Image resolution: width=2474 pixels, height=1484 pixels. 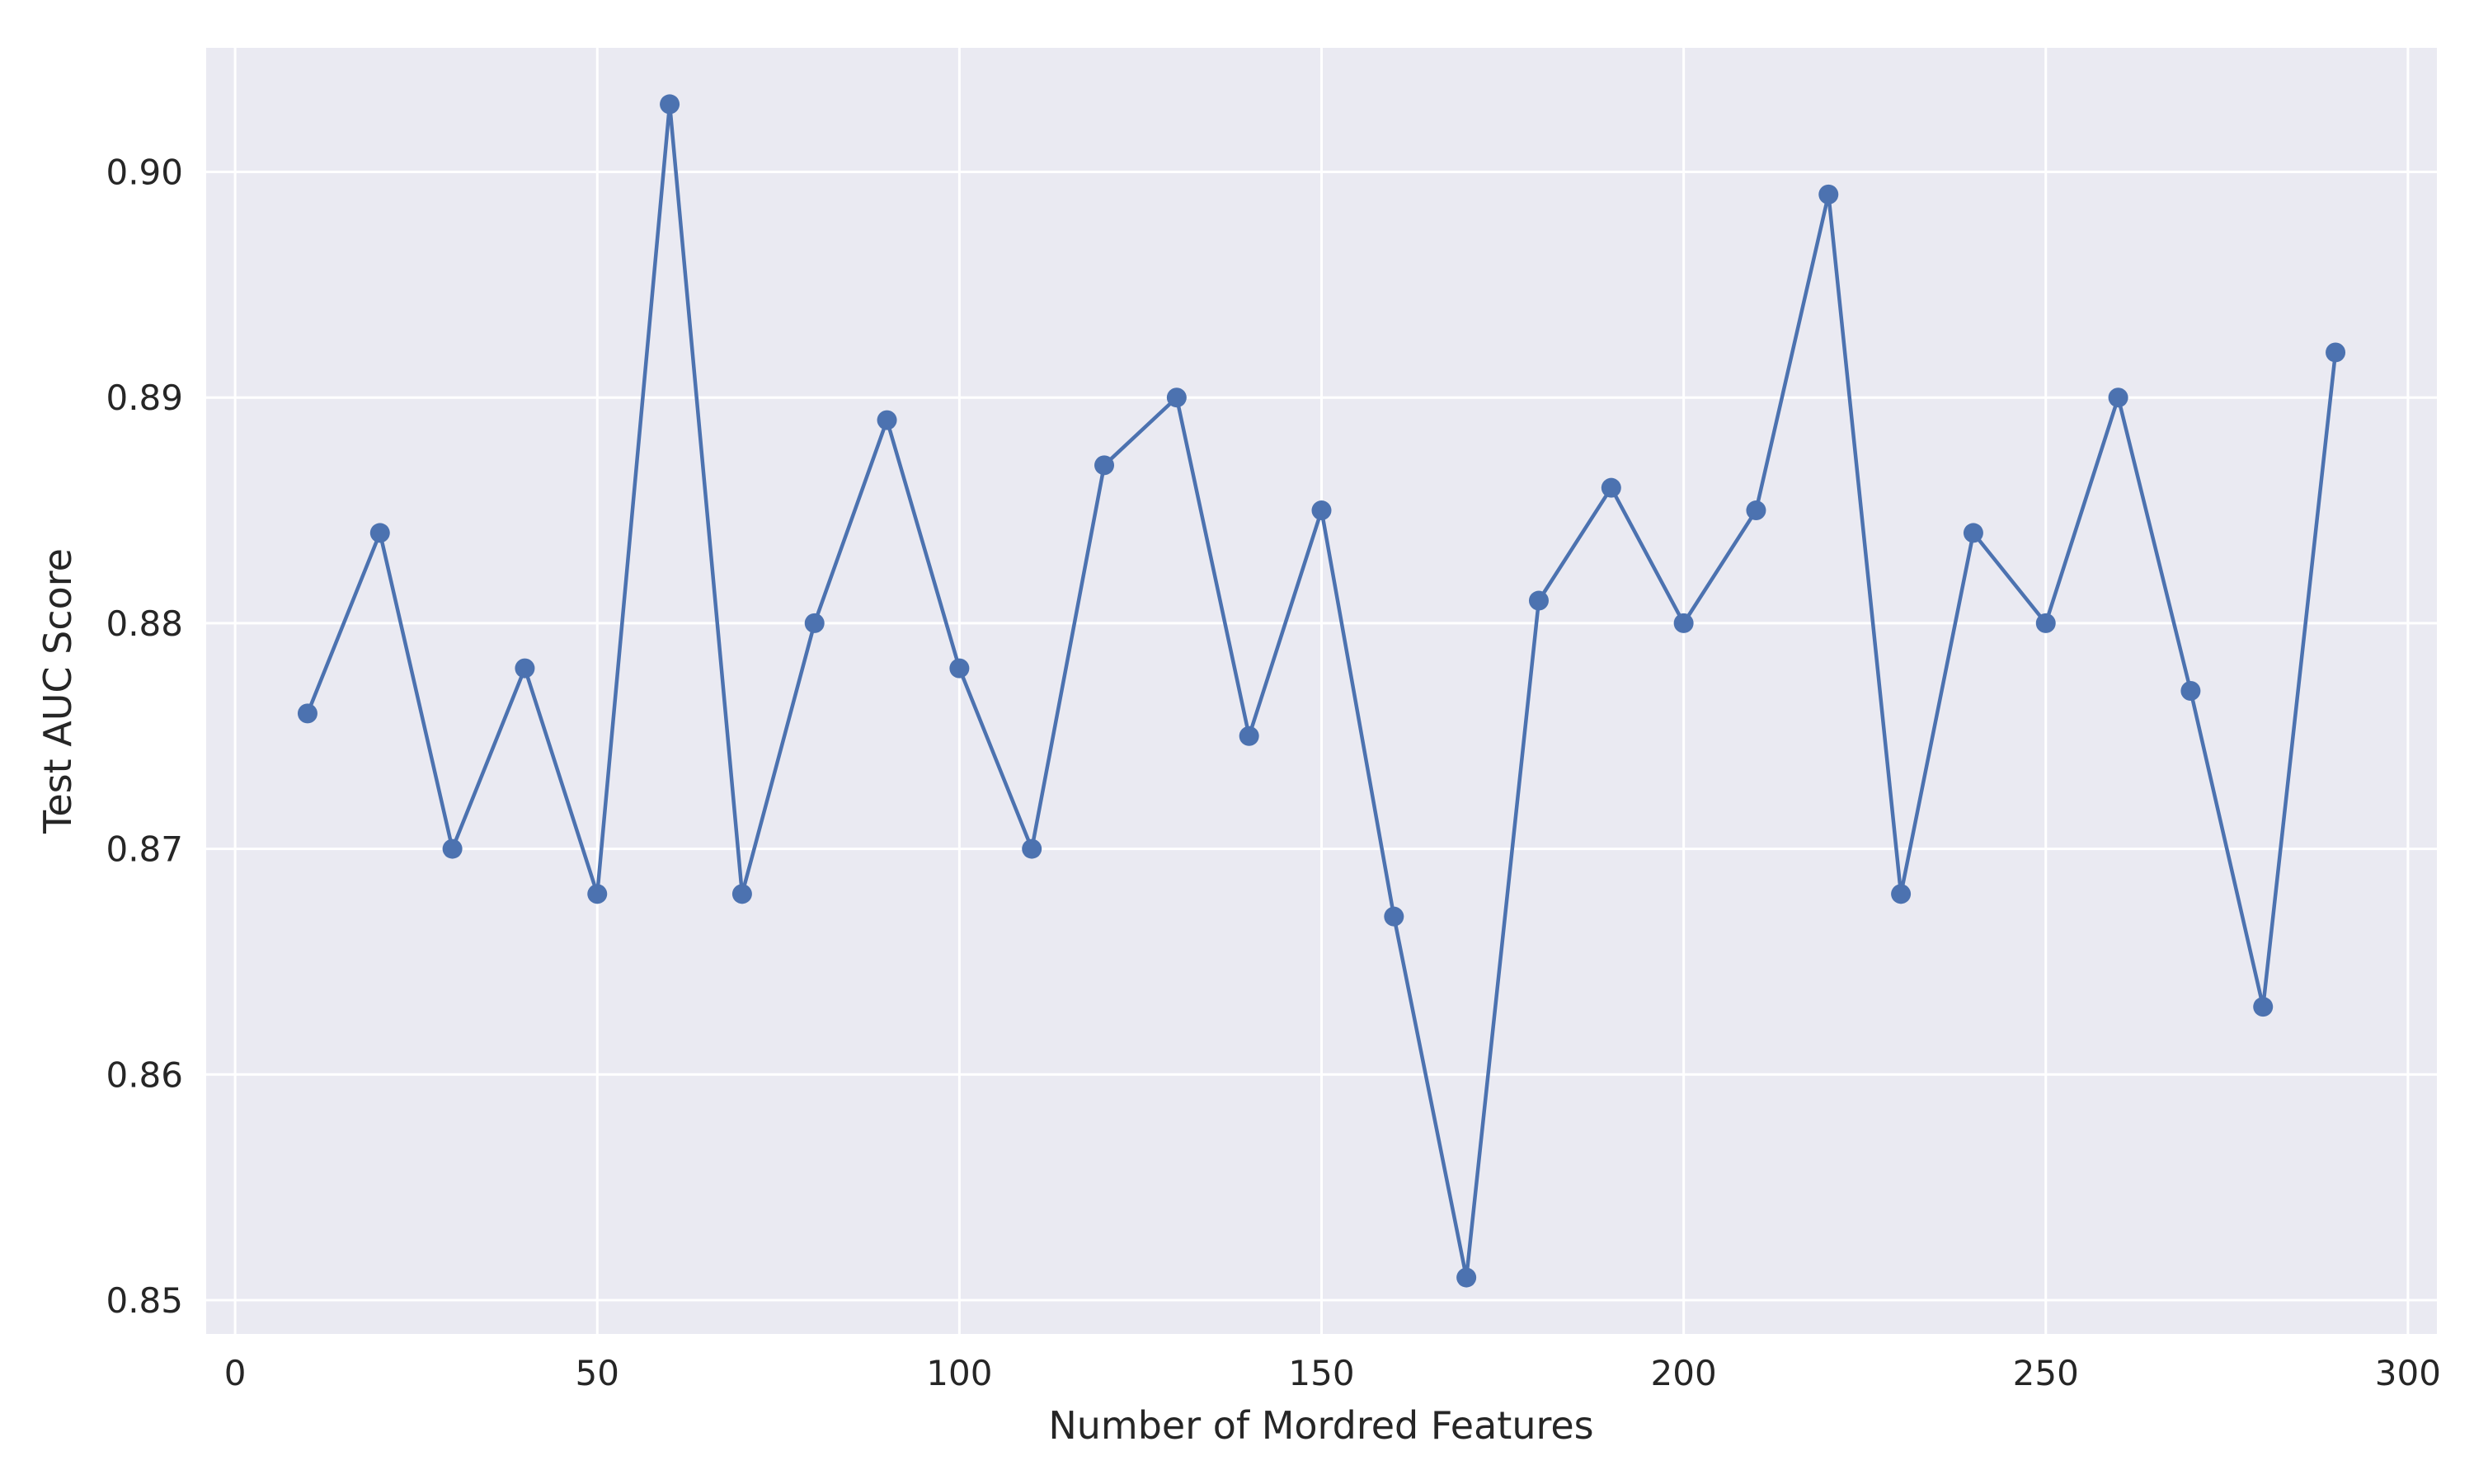 I want to click on x-tick-label: 100, so click(x=959, y=1373).